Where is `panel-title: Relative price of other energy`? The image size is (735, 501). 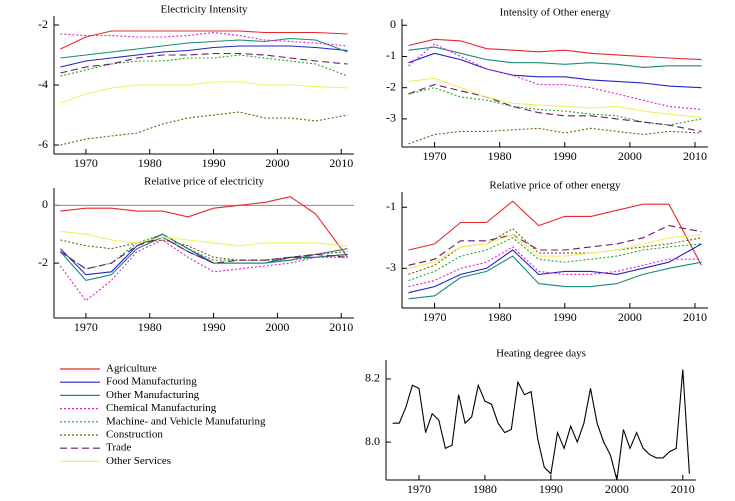
panel-title: Relative price of other energy is located at coordinates (555, 186).